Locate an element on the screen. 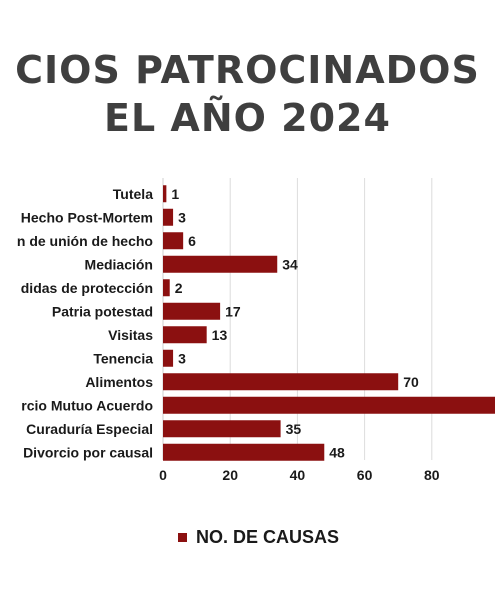 This screenshot has width=495, height=600. data-label: 13 is located at coordinates (220, 335).